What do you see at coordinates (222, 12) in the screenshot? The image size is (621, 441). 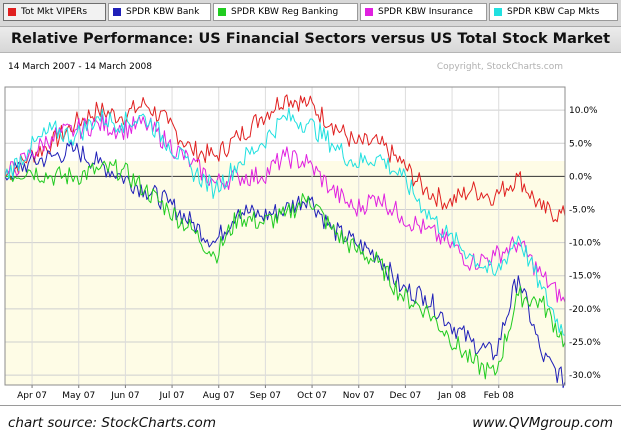 I see `legend-swatch-green` at bounding box center [222, 12].